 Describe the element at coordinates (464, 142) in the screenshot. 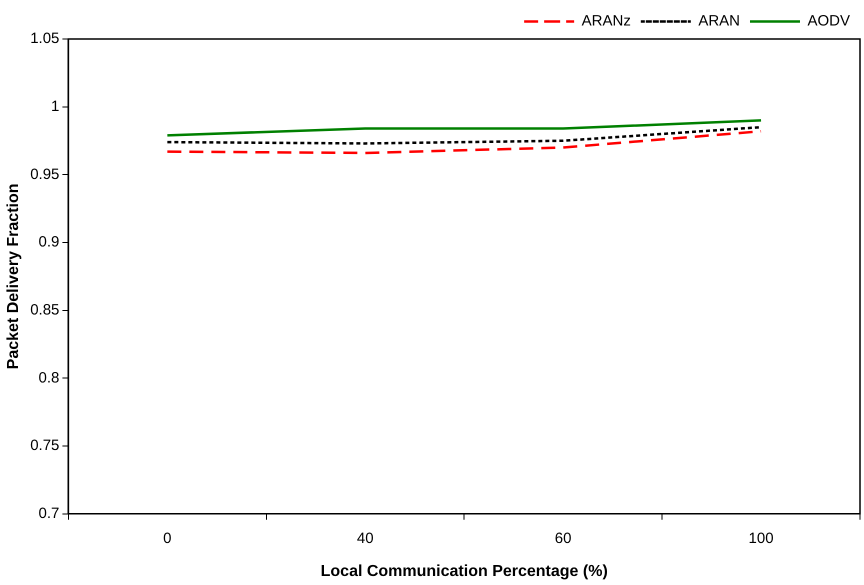

I see `line-series` at that location.